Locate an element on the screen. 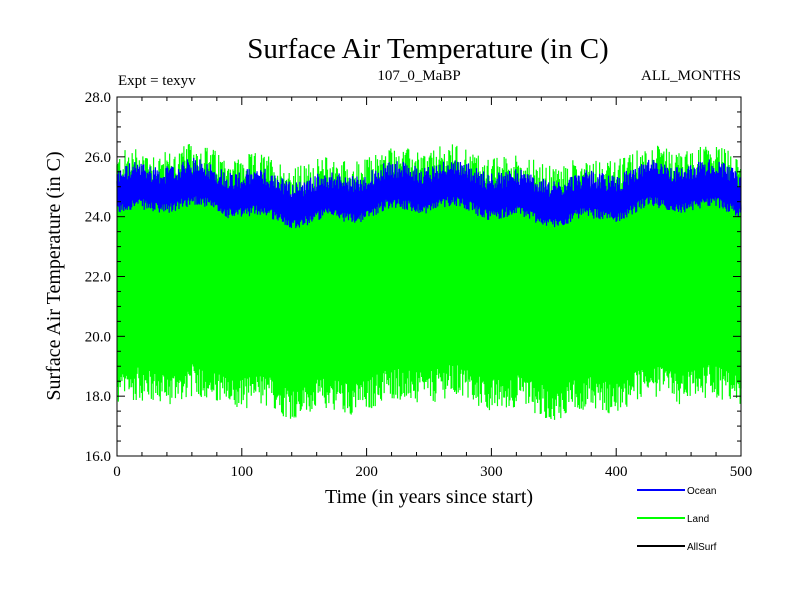 The width and height of the screenshot is (800, 600). legend-label-allsurf: AllSurf is located at coordinates (702, 547).